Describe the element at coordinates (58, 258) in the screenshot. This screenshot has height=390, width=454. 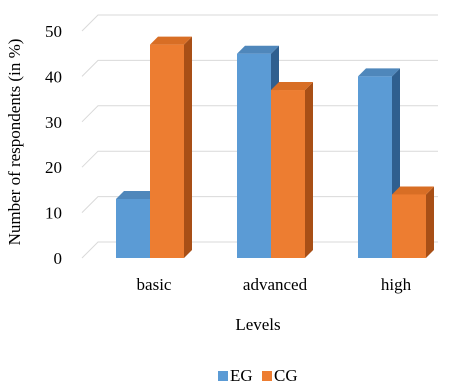
I see `y-tick-label: 0` at that location.